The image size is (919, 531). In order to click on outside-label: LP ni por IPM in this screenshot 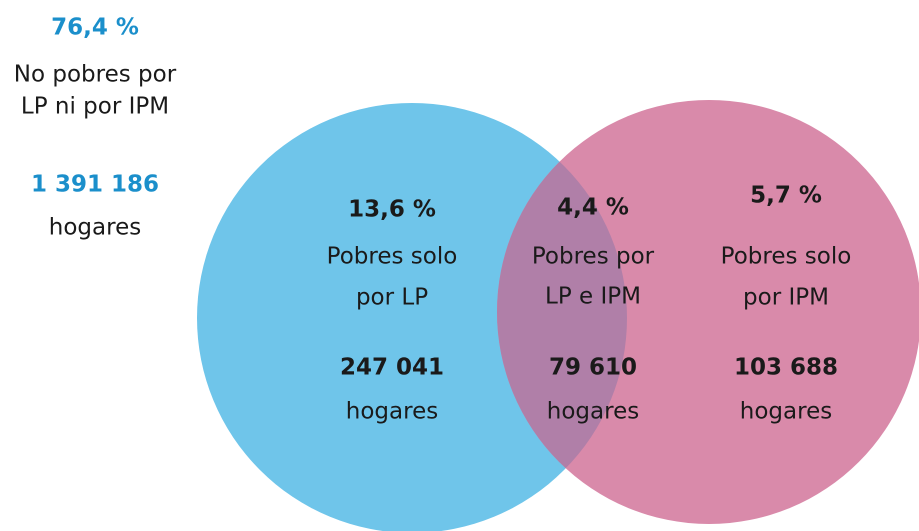, I will do `click(95, 107)`.